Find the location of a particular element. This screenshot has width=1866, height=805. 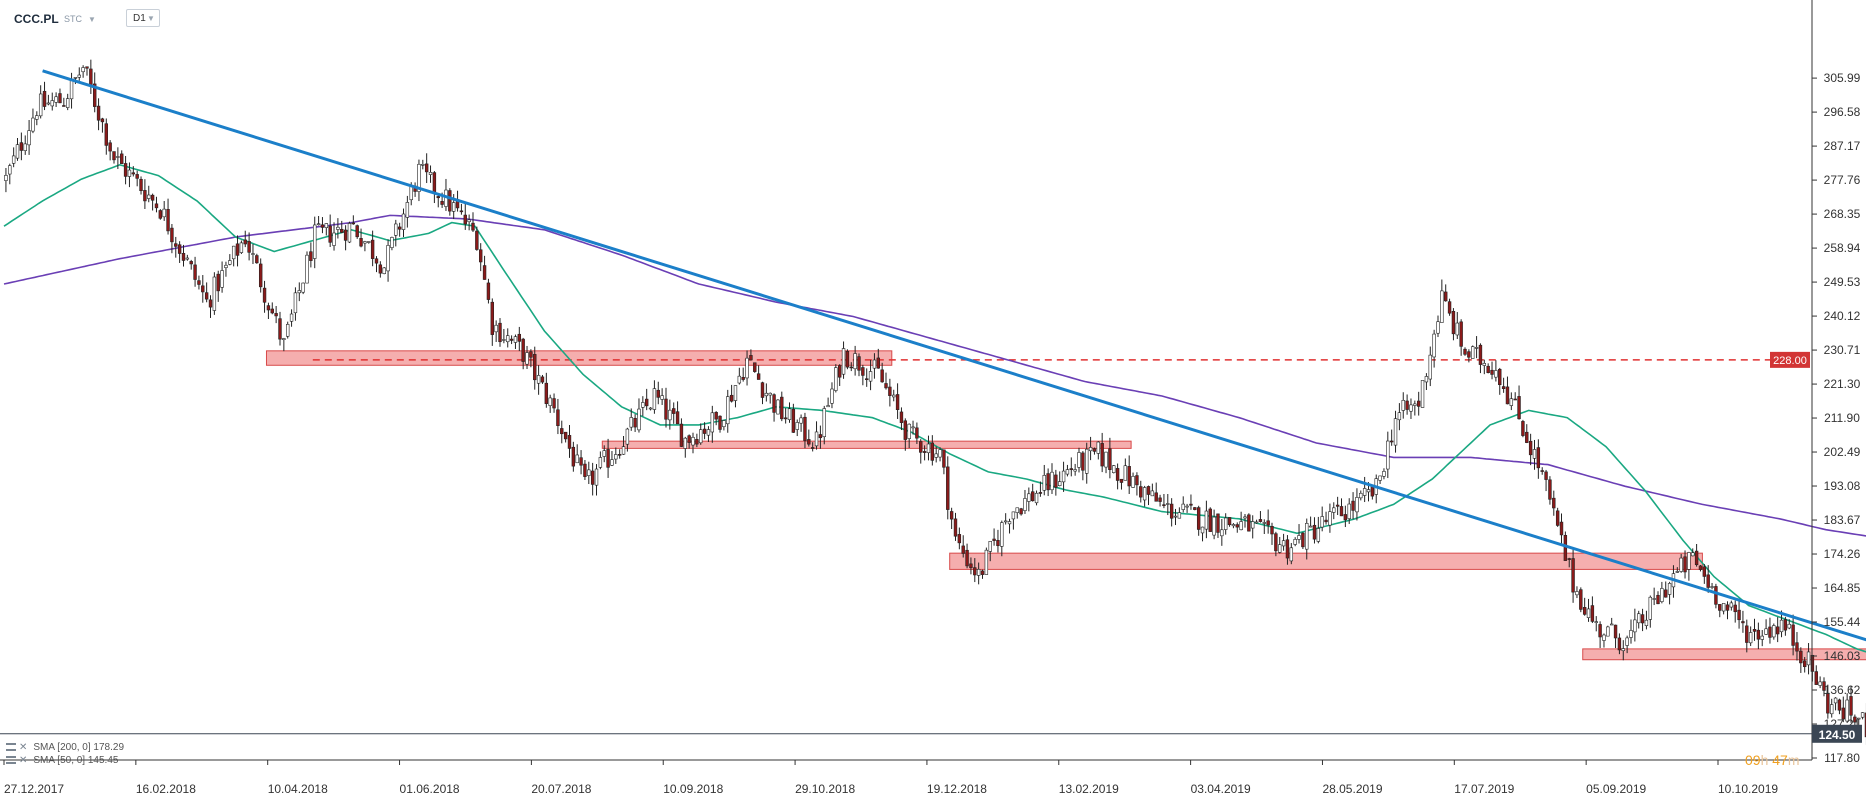

timer-hours-unit: h is located at coordinates (1764, 760).